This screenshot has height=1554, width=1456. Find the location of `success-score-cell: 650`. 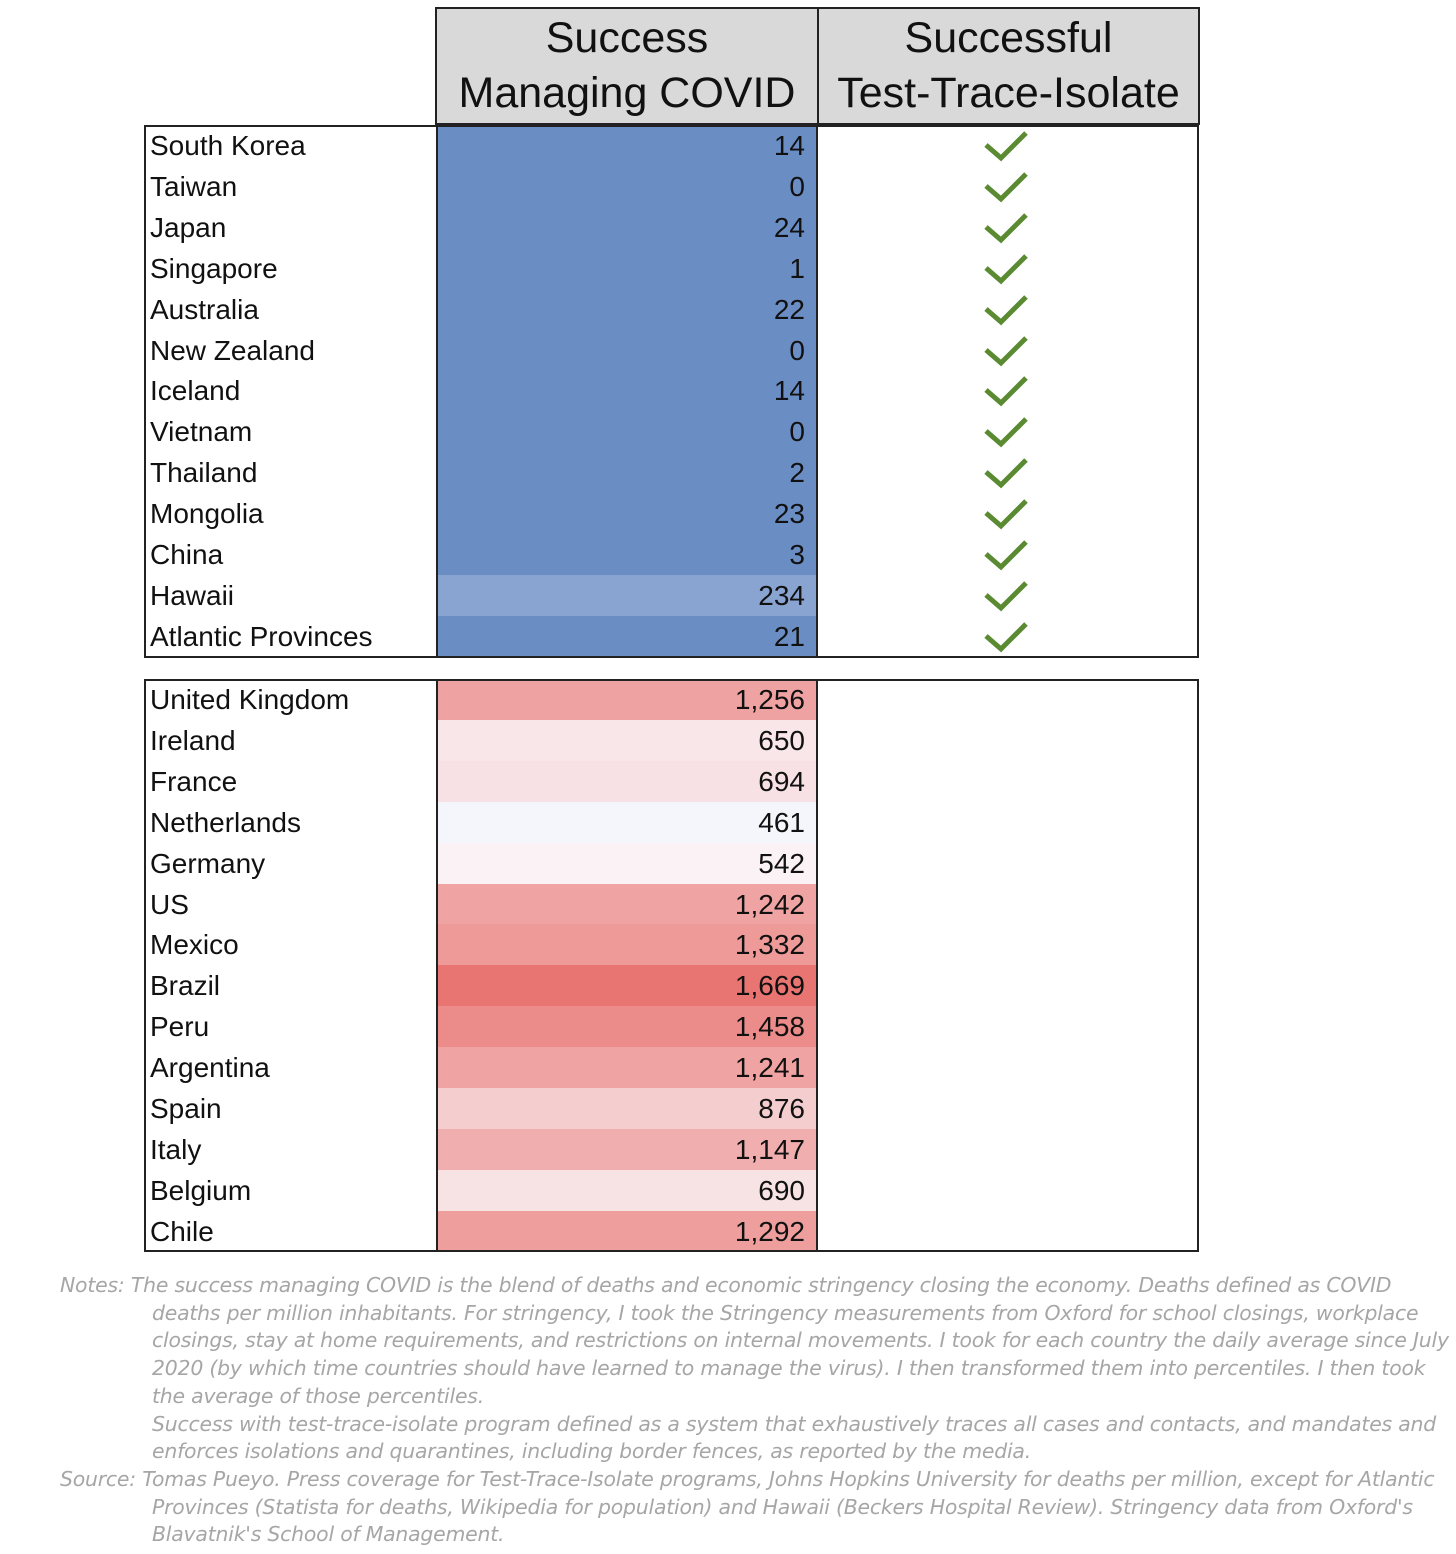

success-score-cell: 650 is located at coordinates (626, 740).